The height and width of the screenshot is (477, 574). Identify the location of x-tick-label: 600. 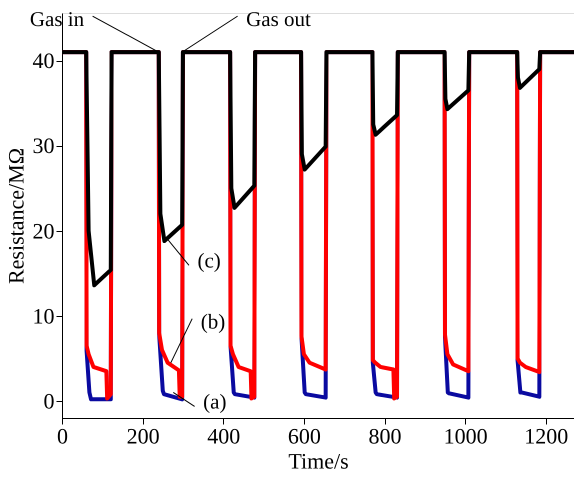
(304, 436).